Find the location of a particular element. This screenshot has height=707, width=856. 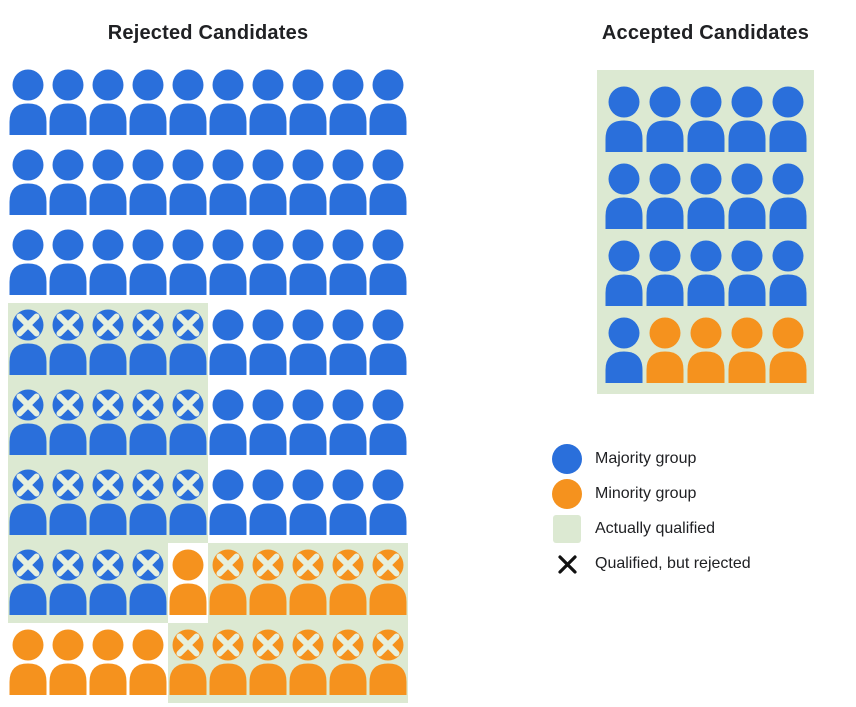

legend-item-minority-circle: Minority group is located at coordinates (651, 494).